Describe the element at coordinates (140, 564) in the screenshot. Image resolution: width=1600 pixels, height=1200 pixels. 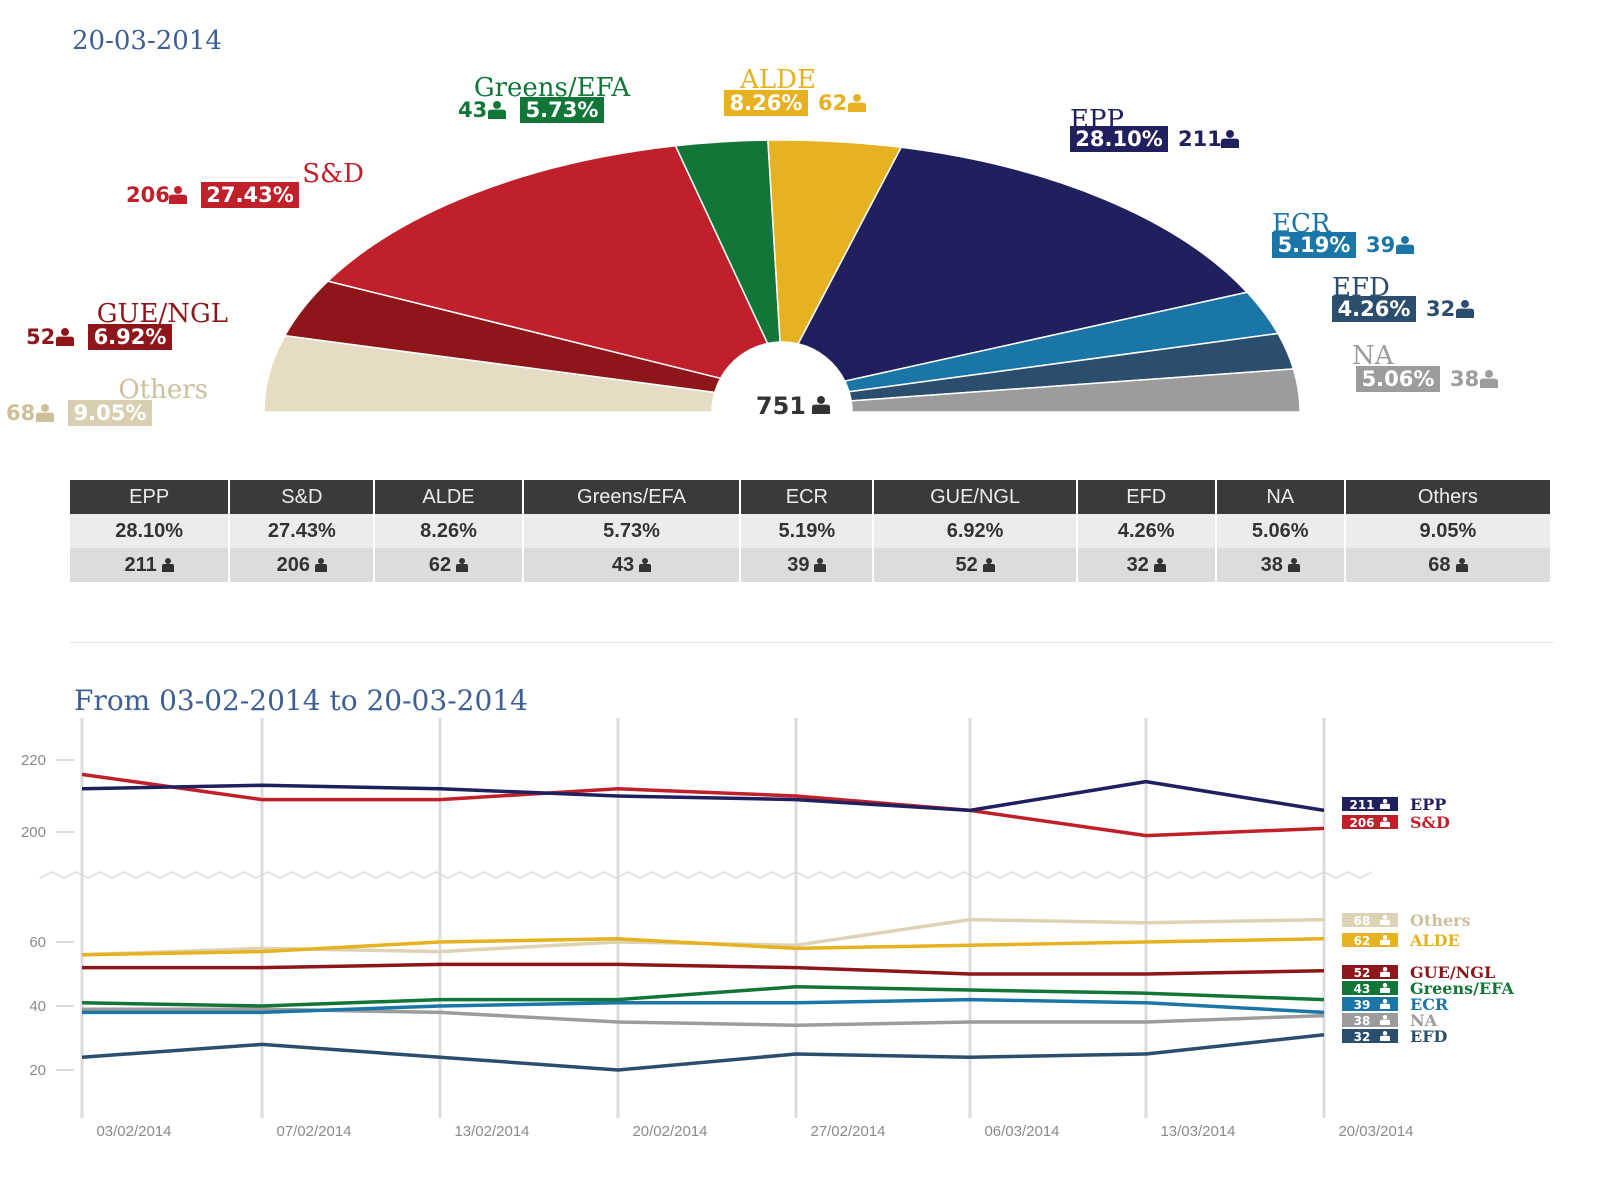
I see `table-seats-value-epp: 211` at that location.